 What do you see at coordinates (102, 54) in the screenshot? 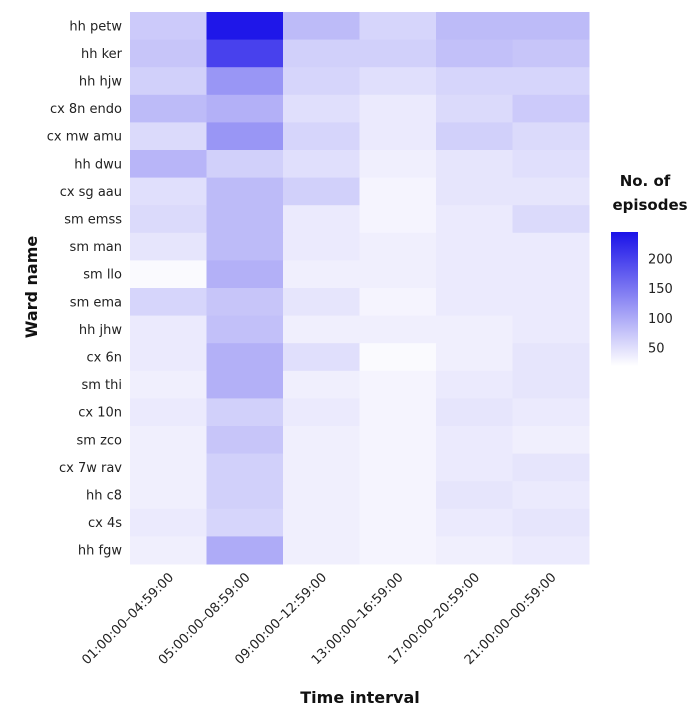
I see `y-tick-label: hh ker` at bounding box center [102, 54].